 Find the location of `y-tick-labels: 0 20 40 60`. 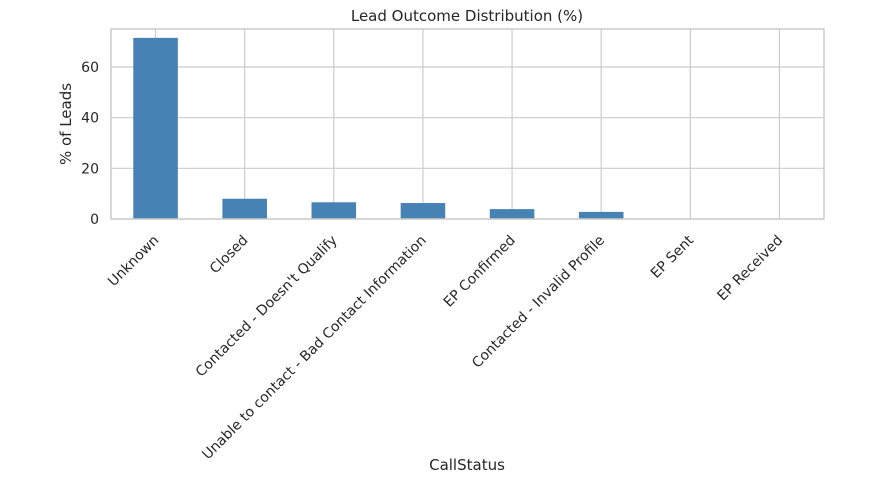

y-tick-labels: 0 20 40 60 is located at coordinates (90, 144).